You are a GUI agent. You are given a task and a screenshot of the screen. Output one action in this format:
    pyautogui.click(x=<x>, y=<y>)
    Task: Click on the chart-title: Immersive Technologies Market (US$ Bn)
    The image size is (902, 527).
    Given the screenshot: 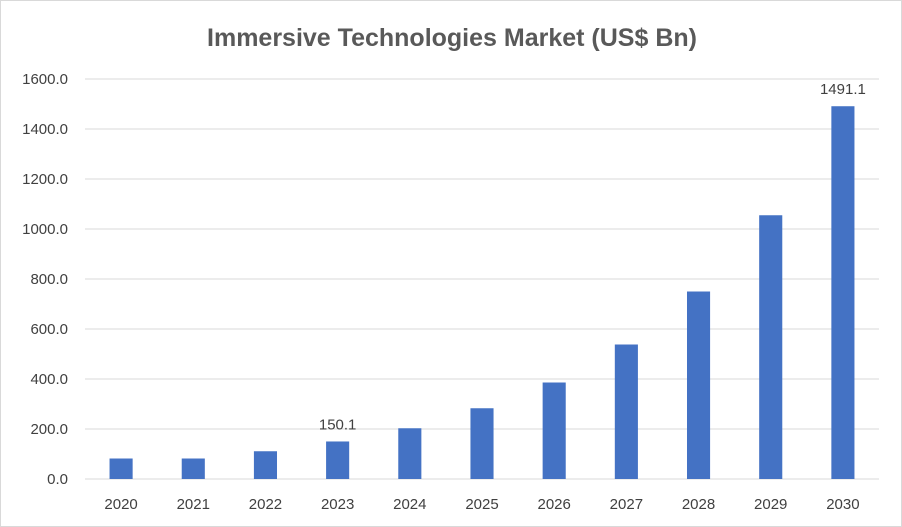 What is the action you would take?
    pyautogui.click(x=452, y=38)
    